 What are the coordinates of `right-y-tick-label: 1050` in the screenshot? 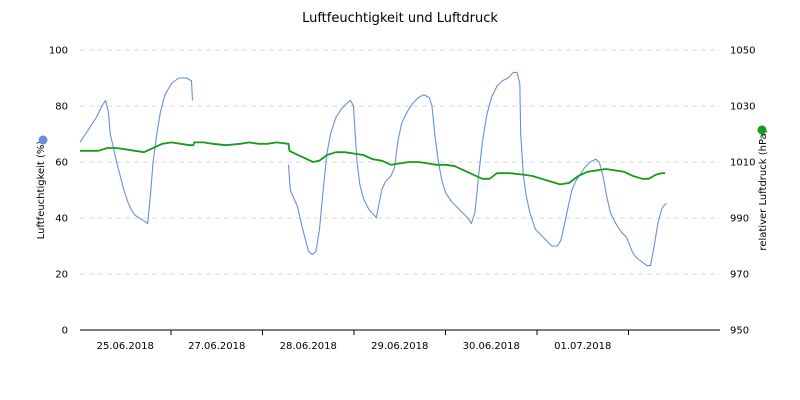 It's located at (742, 51).